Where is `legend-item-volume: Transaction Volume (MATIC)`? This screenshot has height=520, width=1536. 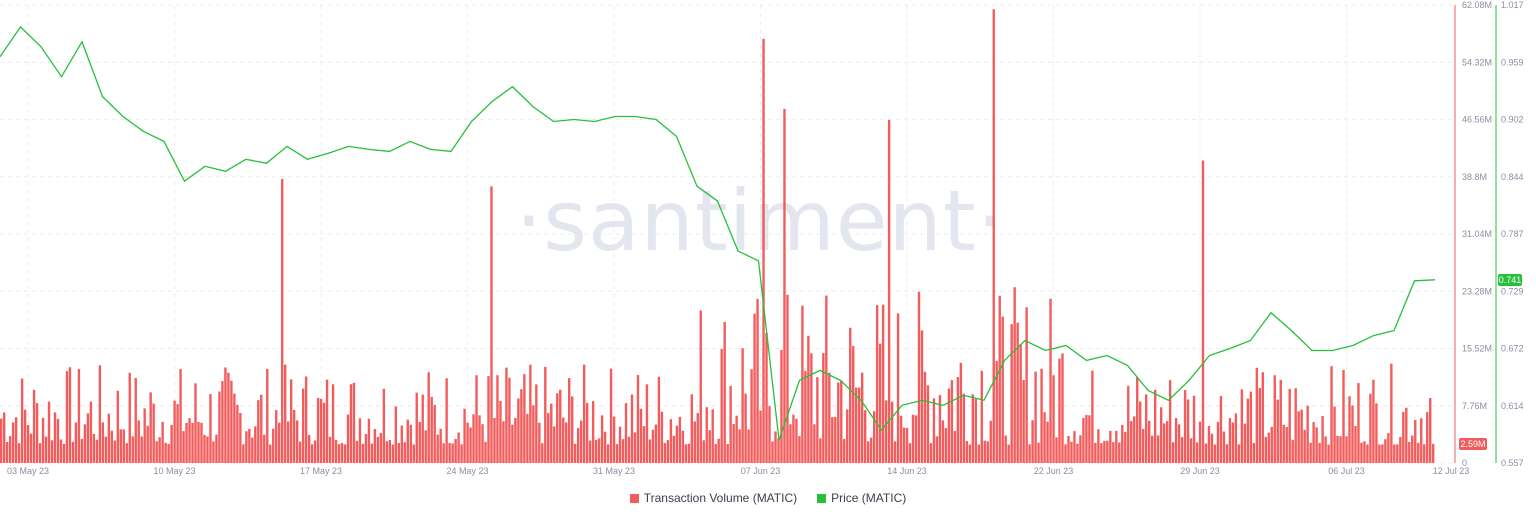 legend-item-volume: Transaction Volume (MATIC) is located at coordinates (713, 498).